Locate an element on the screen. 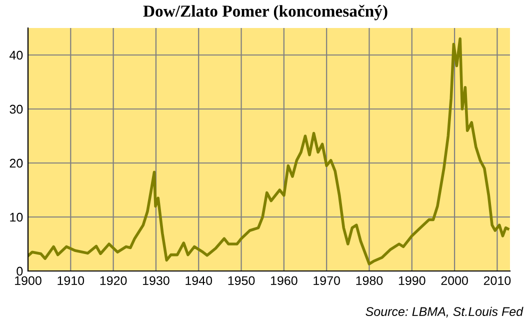  x-tick-label: 1900 is located at coordinates (28, 281).